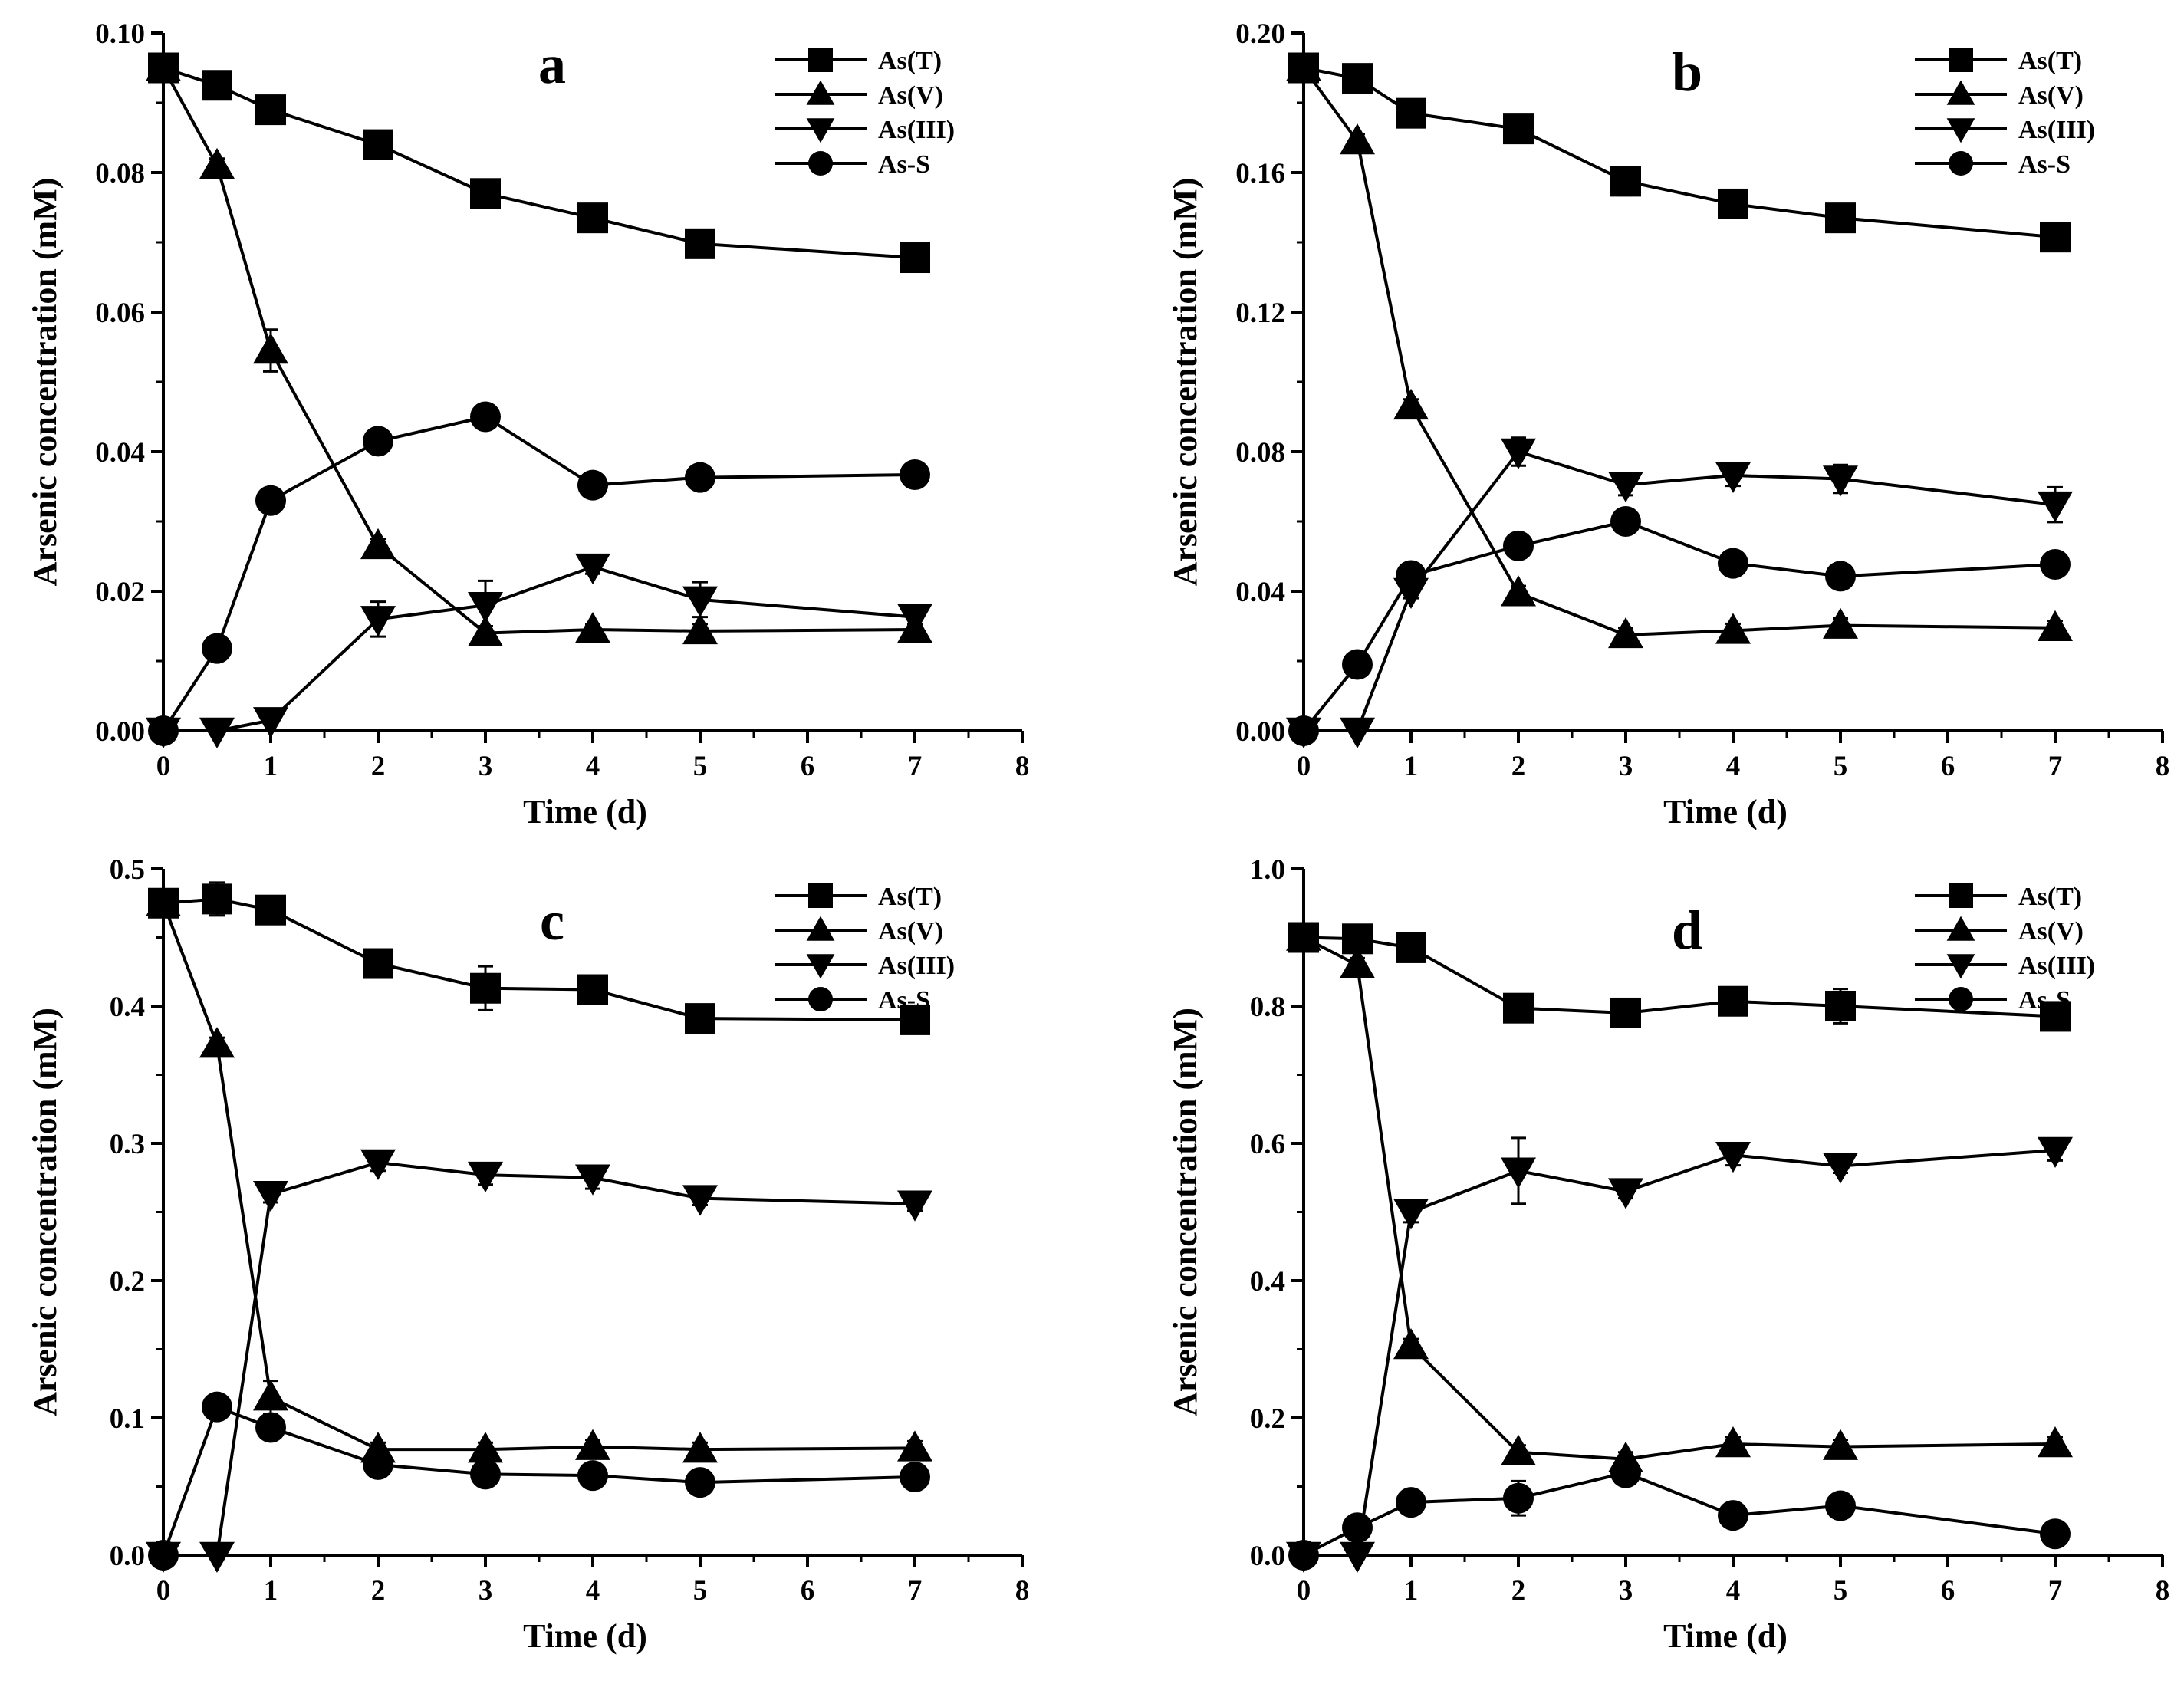  I want to click on x-tick-label: 7, so click(916, 766).